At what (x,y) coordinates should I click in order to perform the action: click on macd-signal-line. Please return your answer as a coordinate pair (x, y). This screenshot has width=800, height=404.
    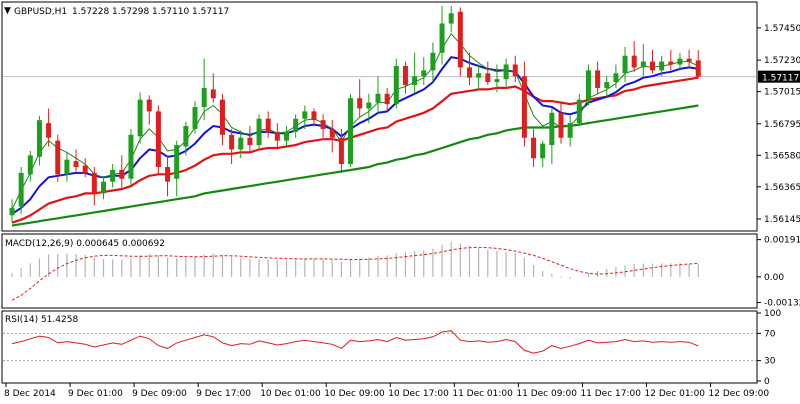
    Looking at the image, I should click on (355, 273).